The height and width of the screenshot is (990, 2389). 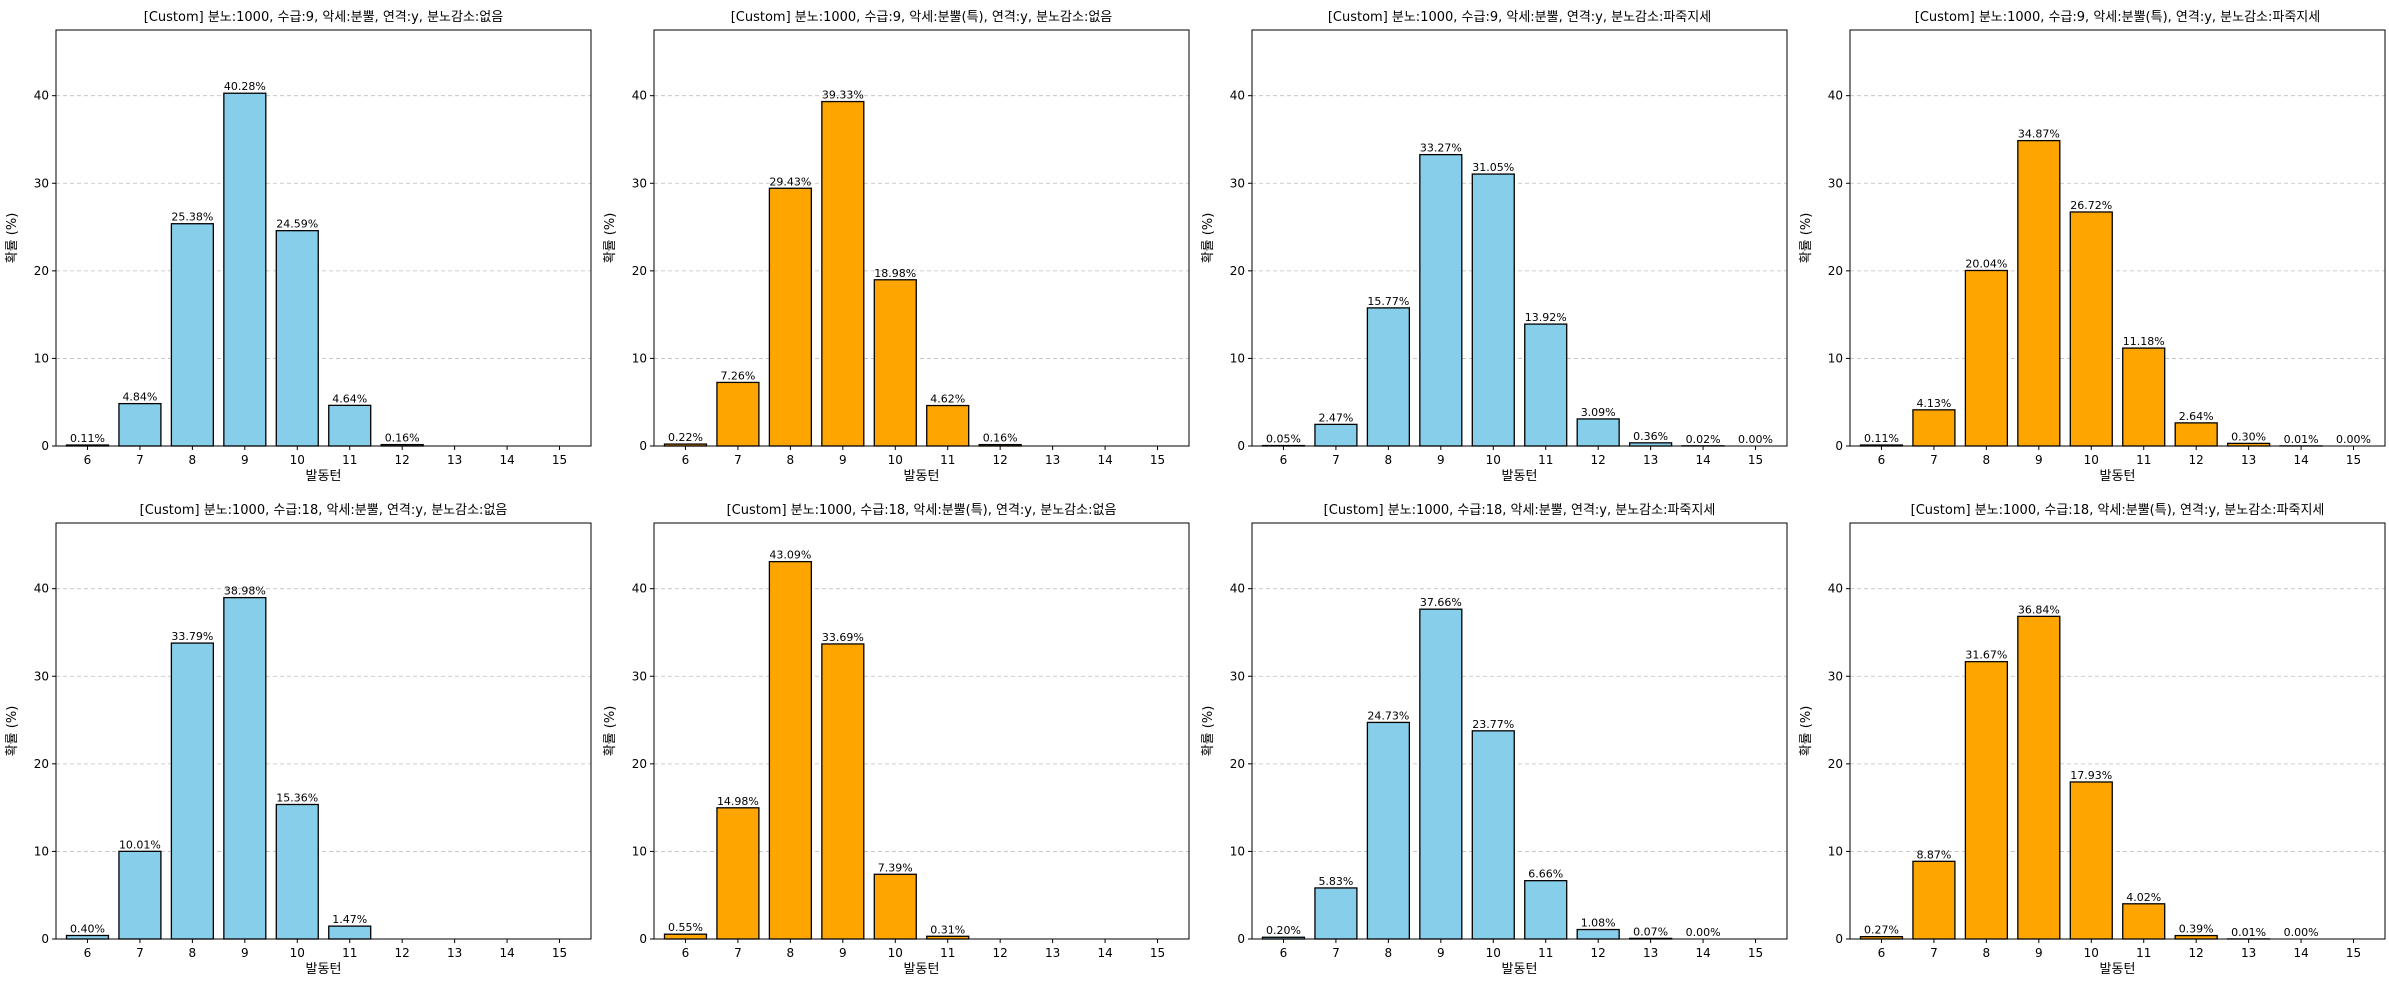 What do you see at coordinates (1545, 874) in the screenshot?
I see `bar-value-label: 6.66%` at bounding box center [1545, 874].